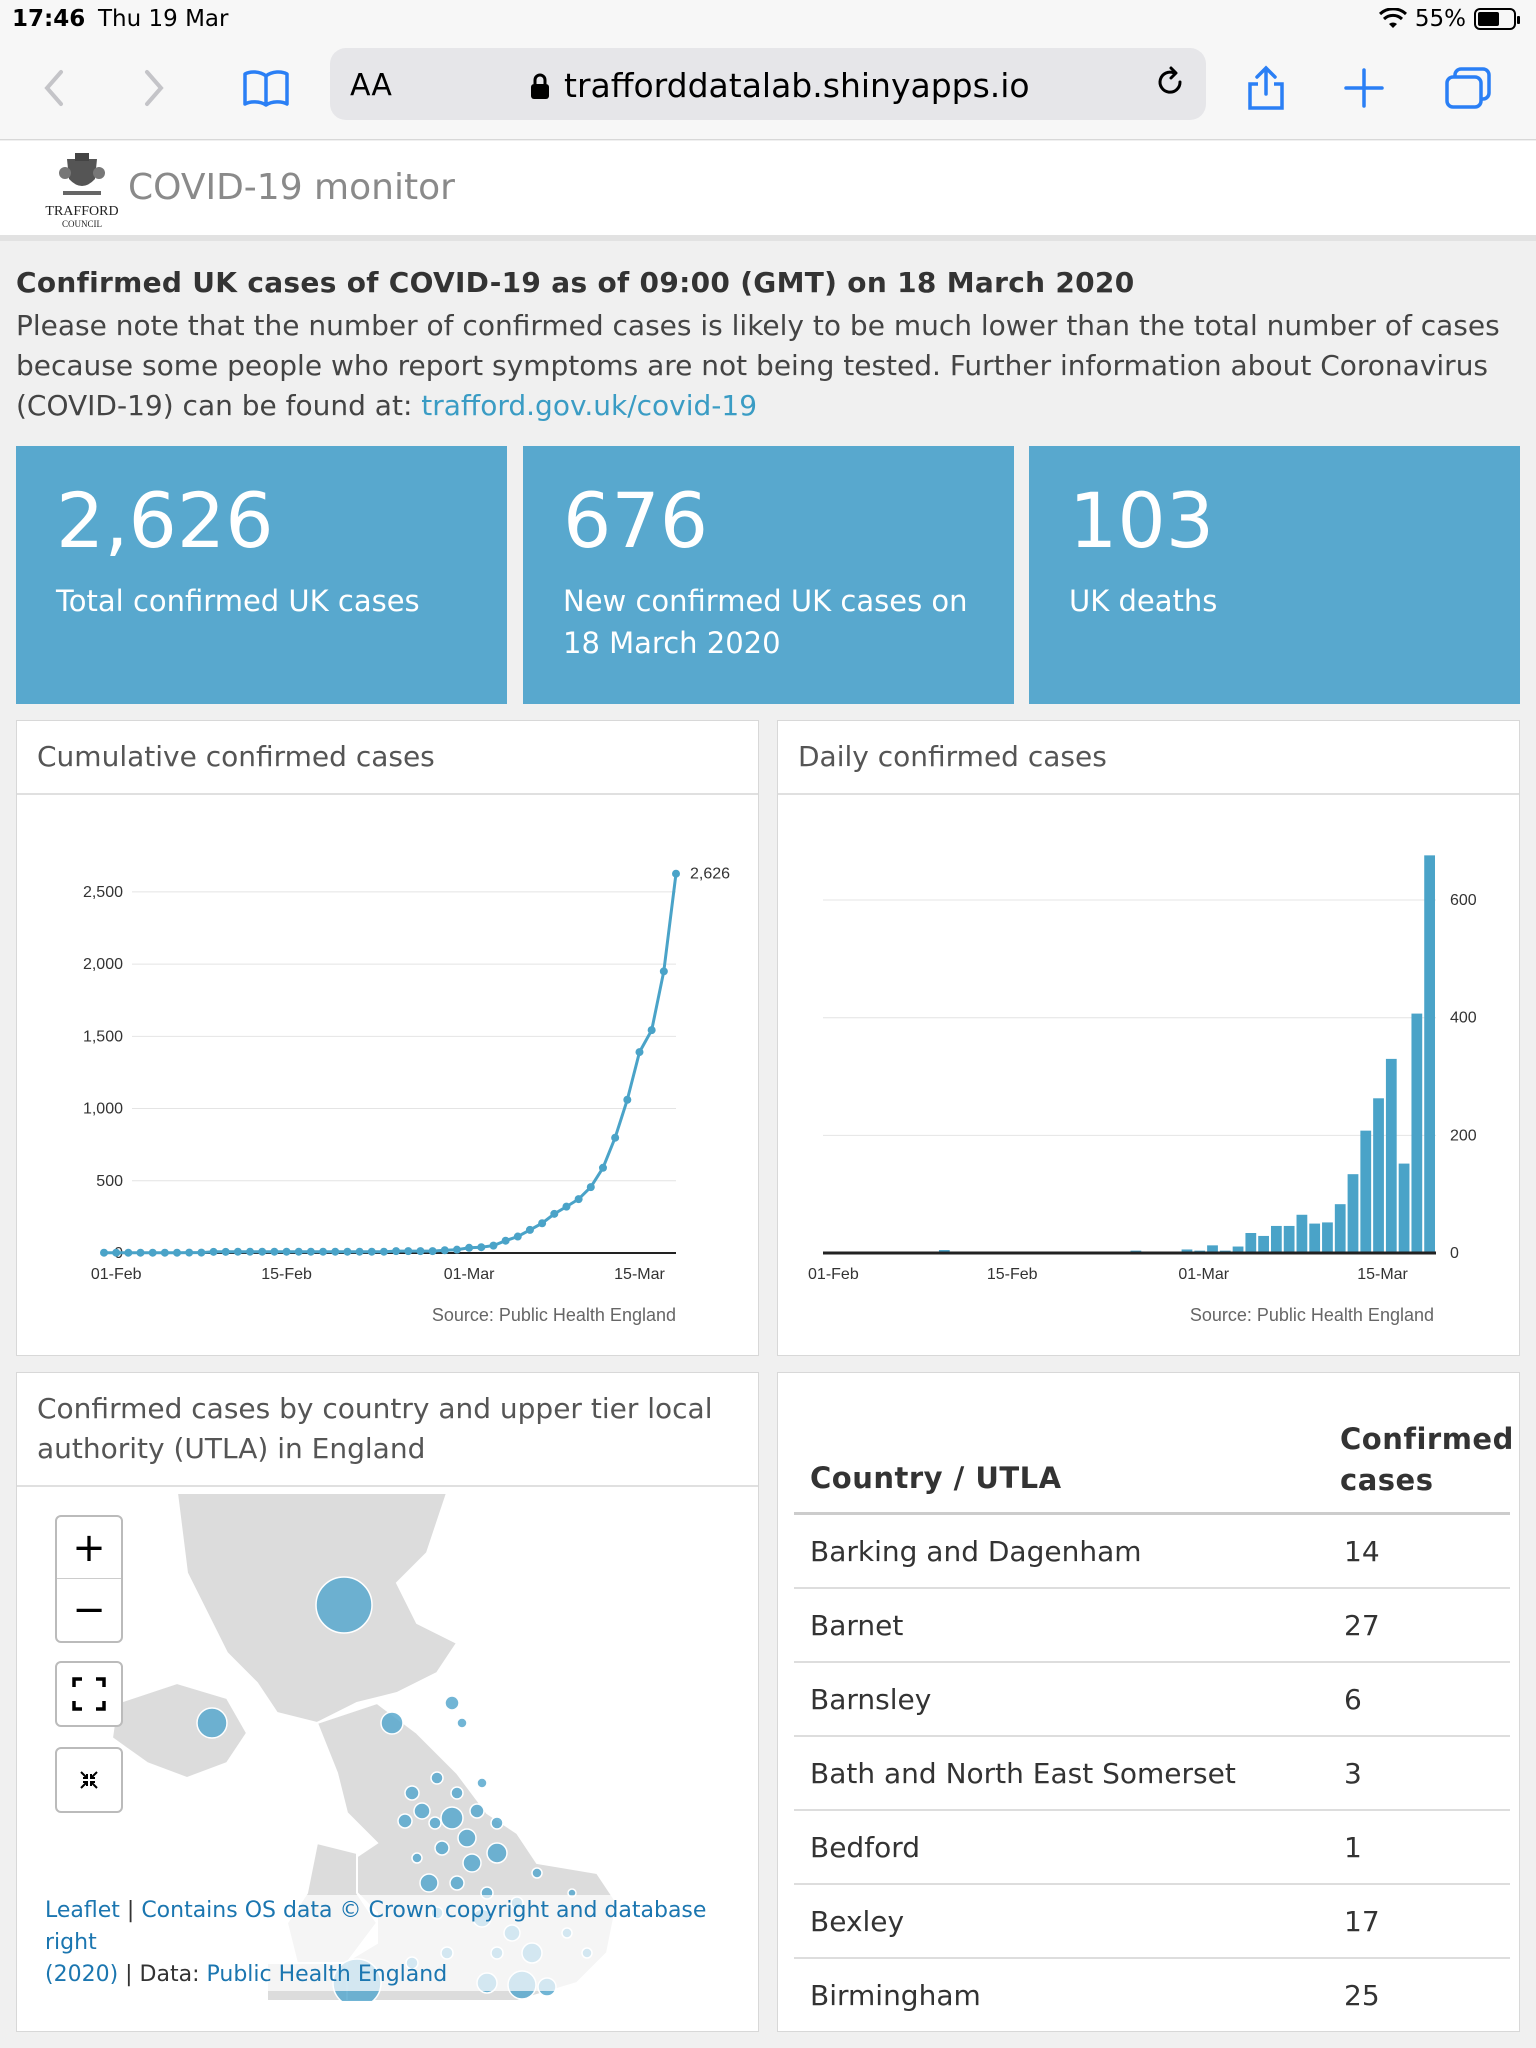  I want to click on phe-link: Public Health England, so click(327, 1974).